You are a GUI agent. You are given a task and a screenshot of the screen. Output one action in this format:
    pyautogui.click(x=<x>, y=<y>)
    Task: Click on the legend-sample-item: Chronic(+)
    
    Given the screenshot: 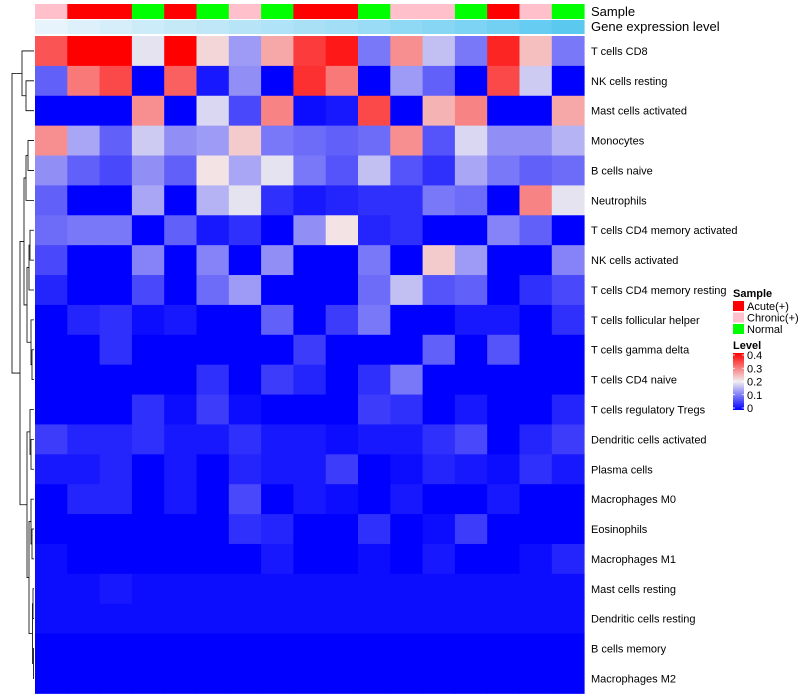 What is the action you would take?
    pyautogui.click(x=773, y=319)
    